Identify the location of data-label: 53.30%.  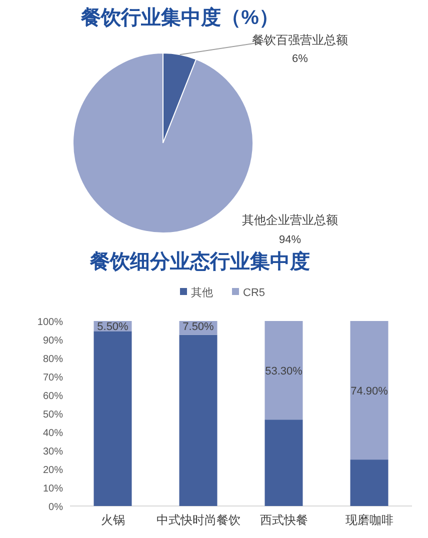
(284, 371).